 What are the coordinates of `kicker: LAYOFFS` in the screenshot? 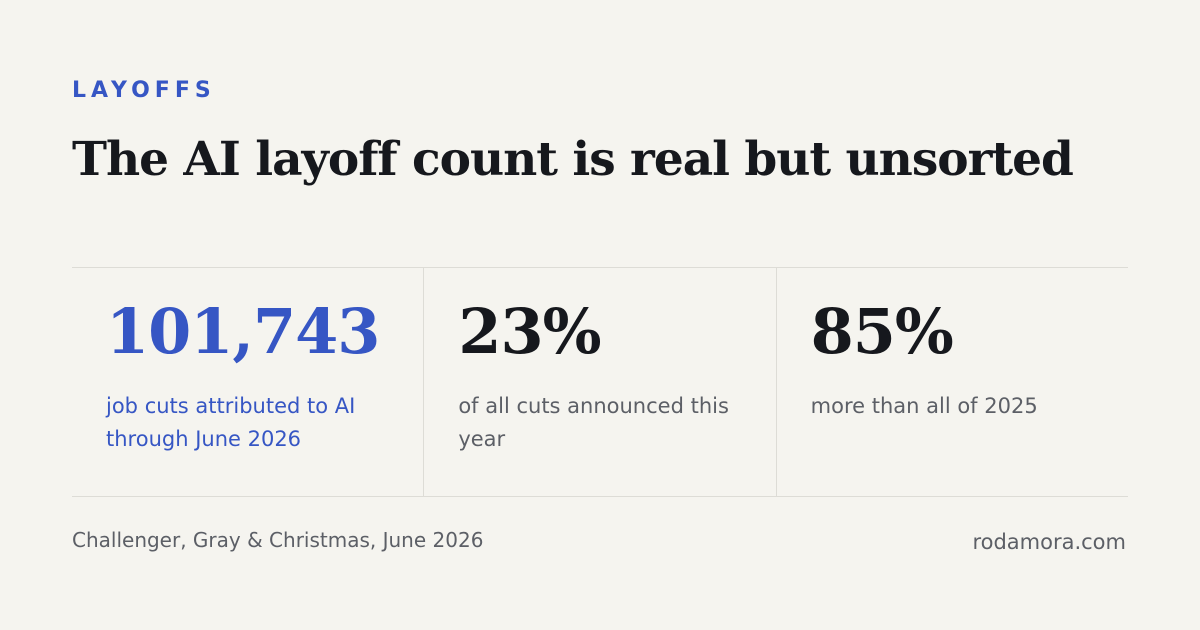 It's located at (144, 90).